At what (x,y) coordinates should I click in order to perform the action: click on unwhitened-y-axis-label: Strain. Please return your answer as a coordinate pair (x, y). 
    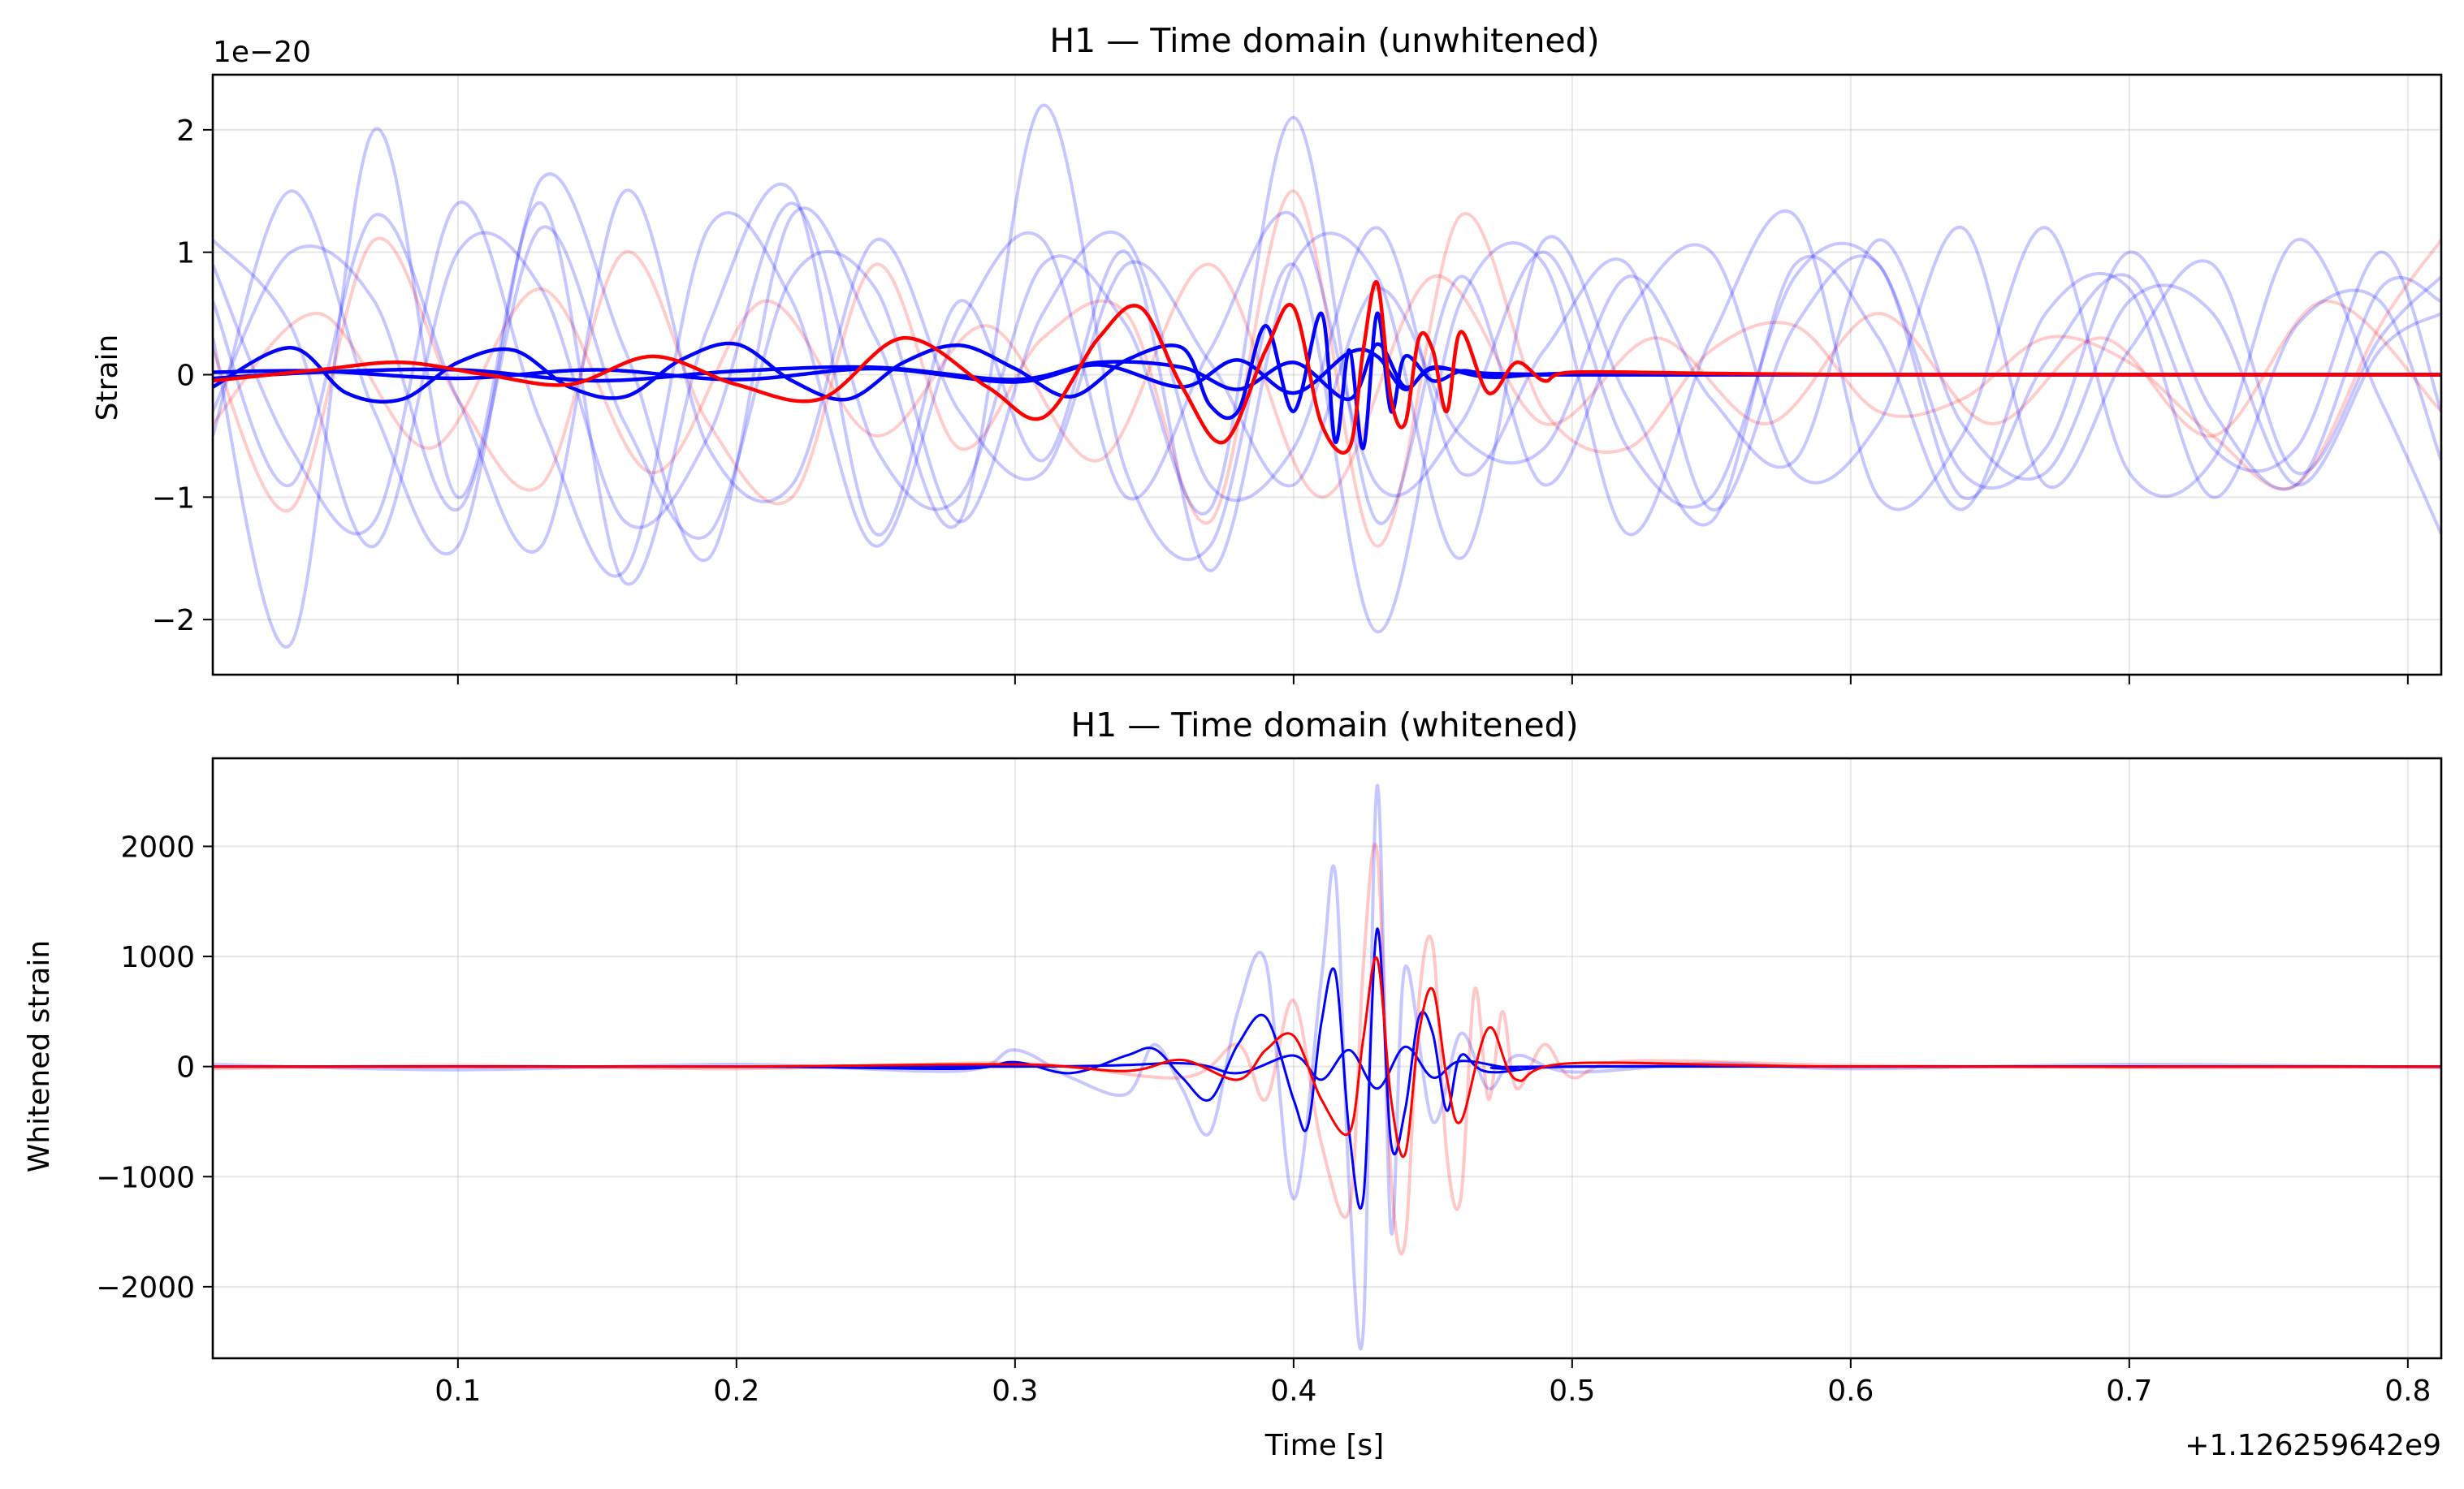
    Looking at the image, I should click on (107, 377).